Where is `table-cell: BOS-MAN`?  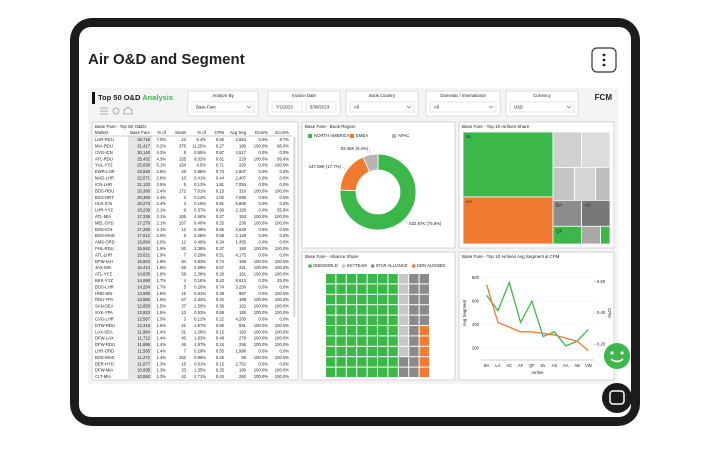
table-cell: BOS-MAN is located at coordinates (105, 235).